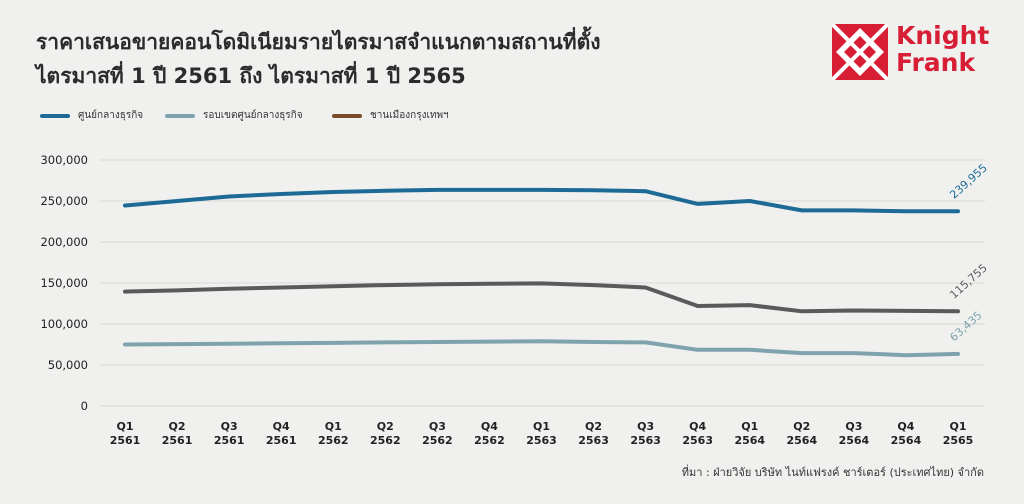  What do you see at coordinates (936, 62) in the screenshot?
I see `logo-text-line2: Frank` at bounding box center [936, 62].